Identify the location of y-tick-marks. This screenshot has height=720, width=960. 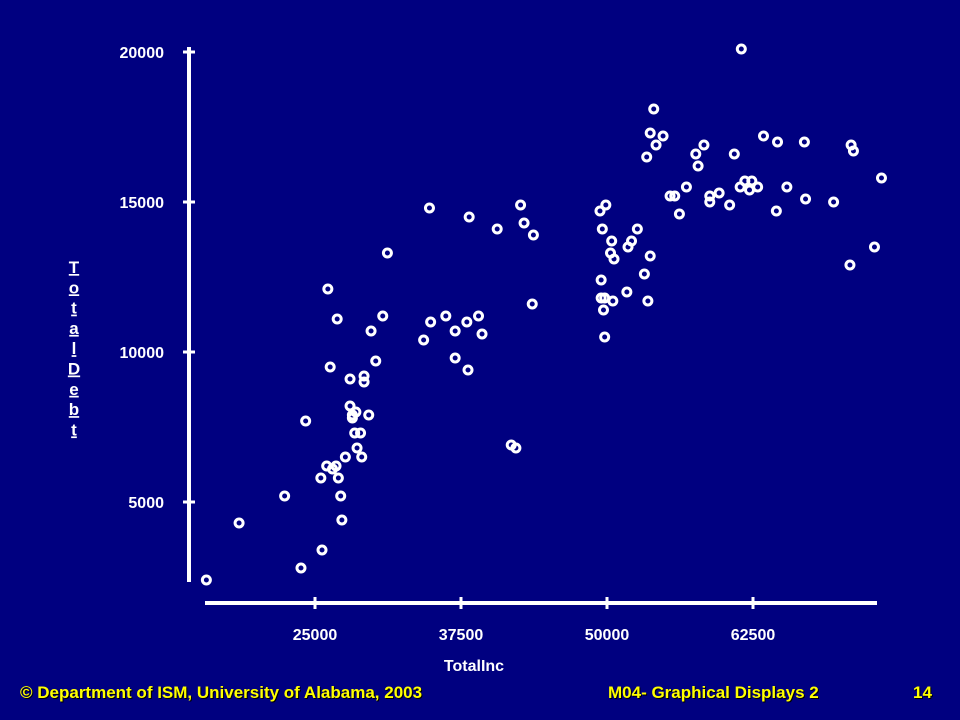
(189, 277).